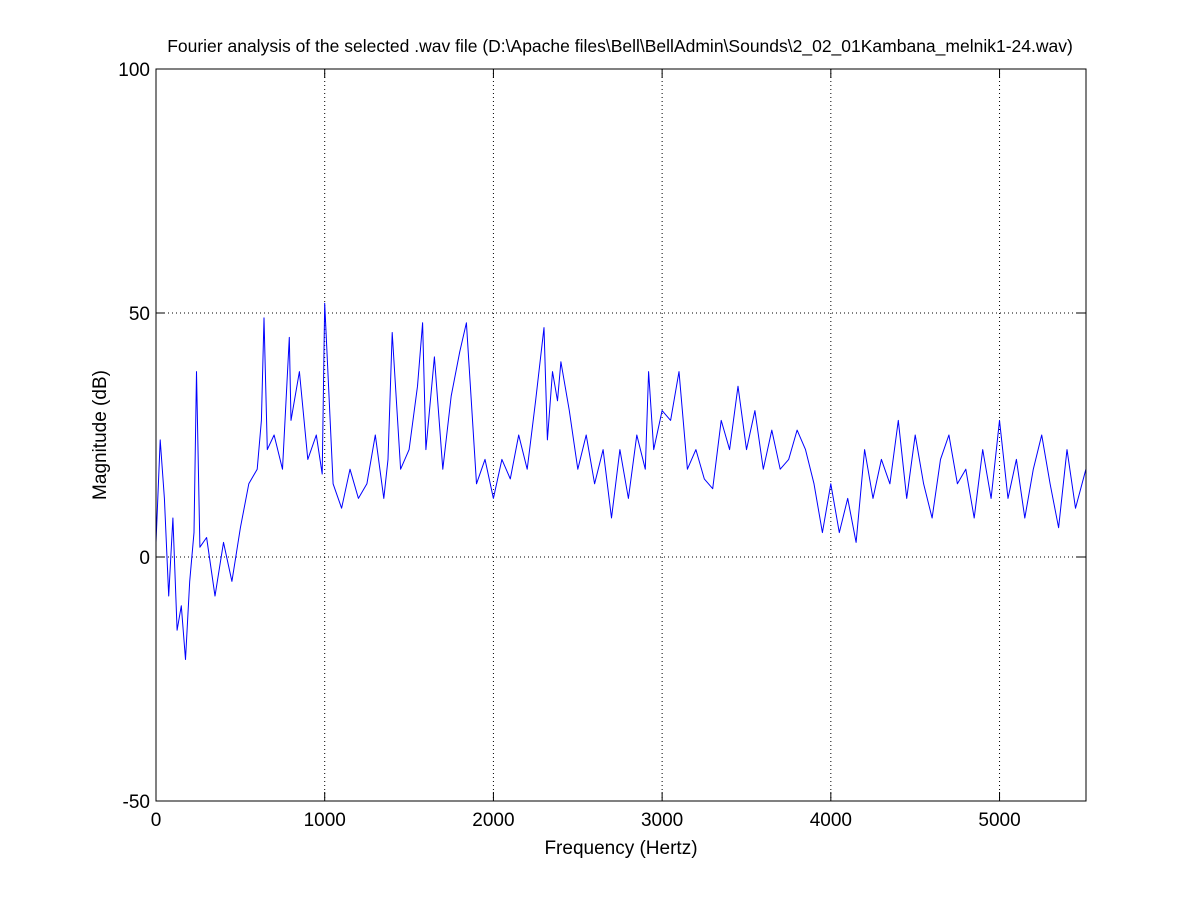  What do you see at coordinates (493, 820) in the screenshot?
I see `x-tick-label: 2000` at bounding box center [493, 820].